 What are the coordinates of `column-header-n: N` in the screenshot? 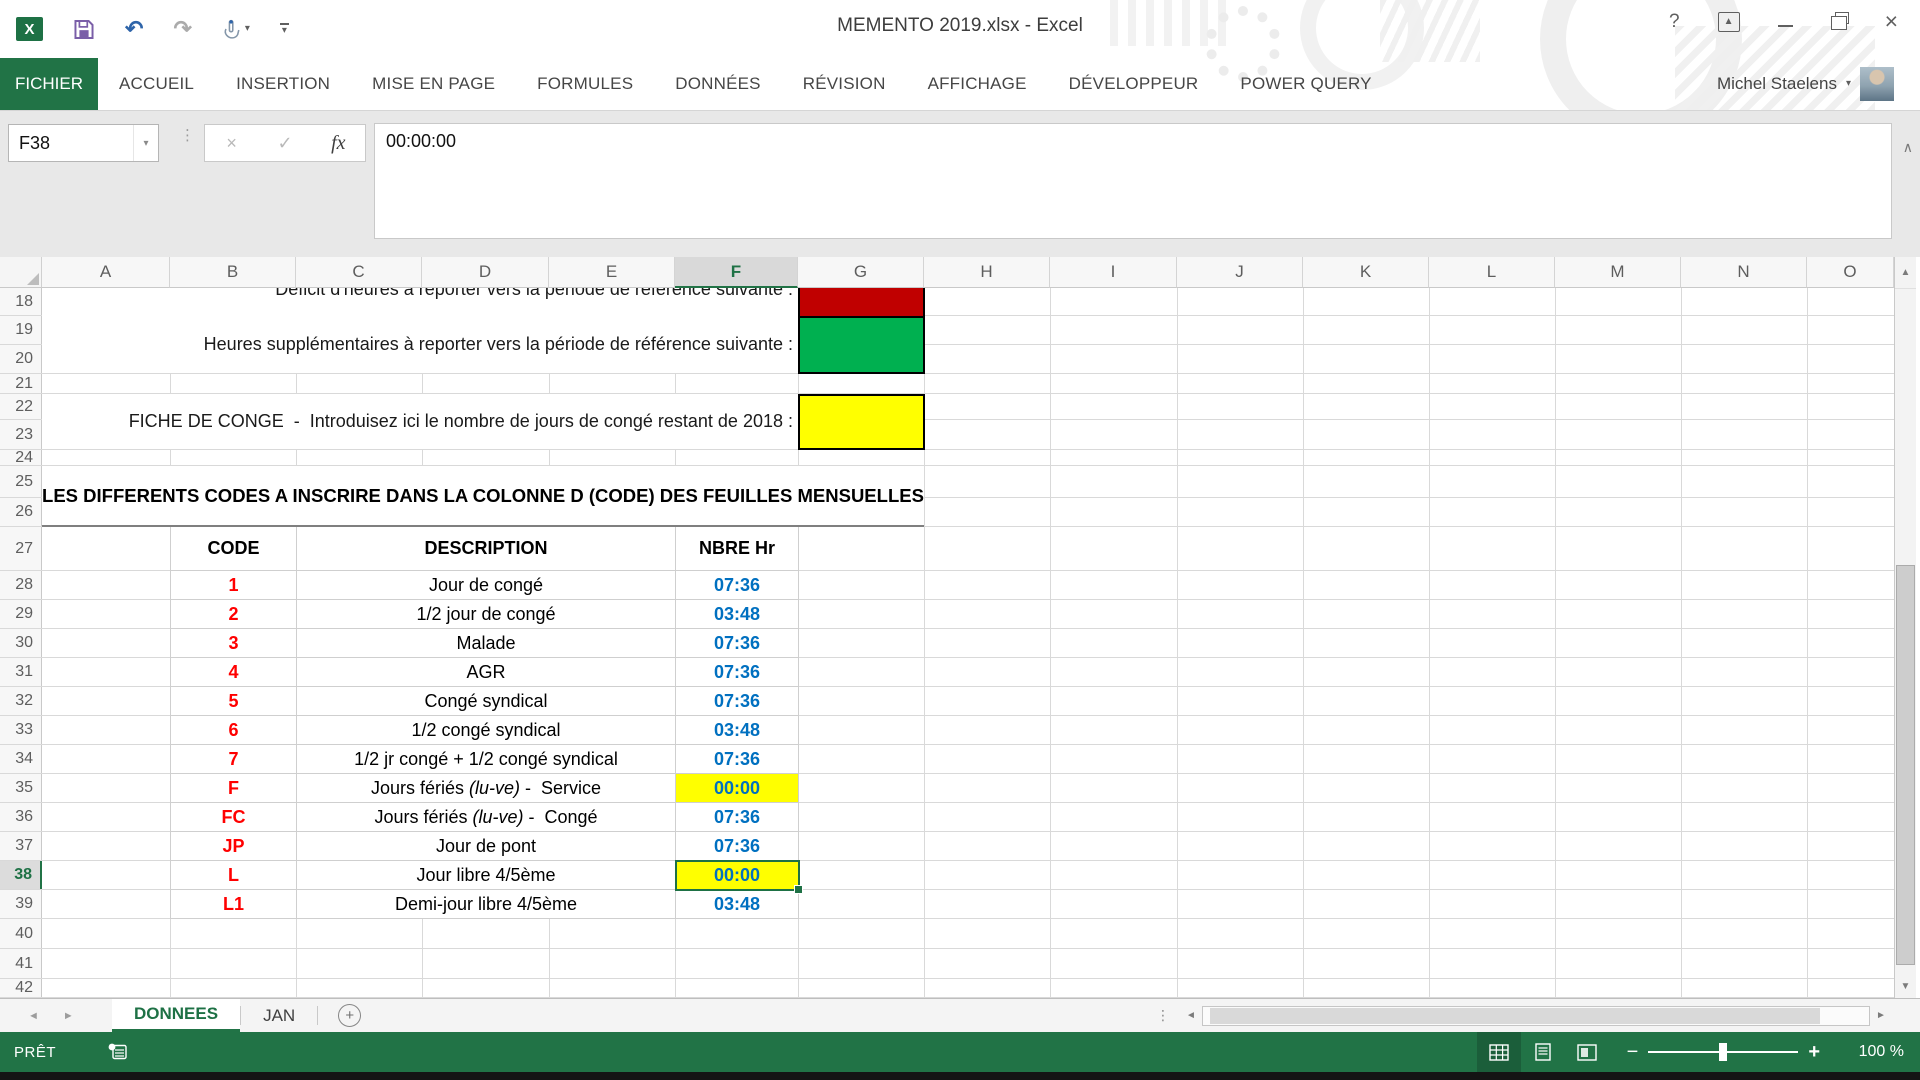 It's located at (1744, 272).